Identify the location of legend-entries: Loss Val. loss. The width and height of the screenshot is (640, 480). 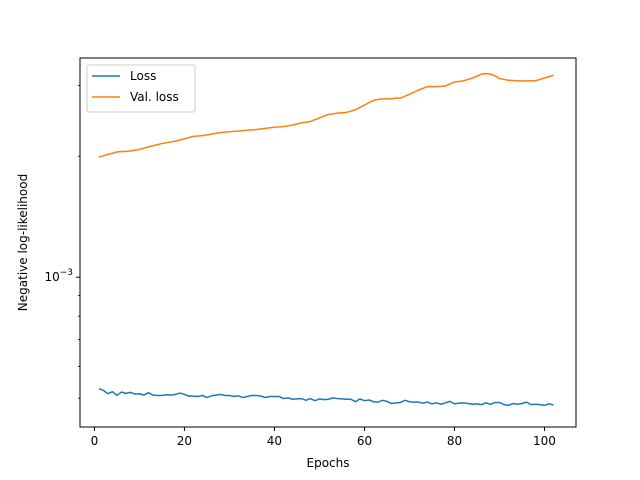
(135, 86).